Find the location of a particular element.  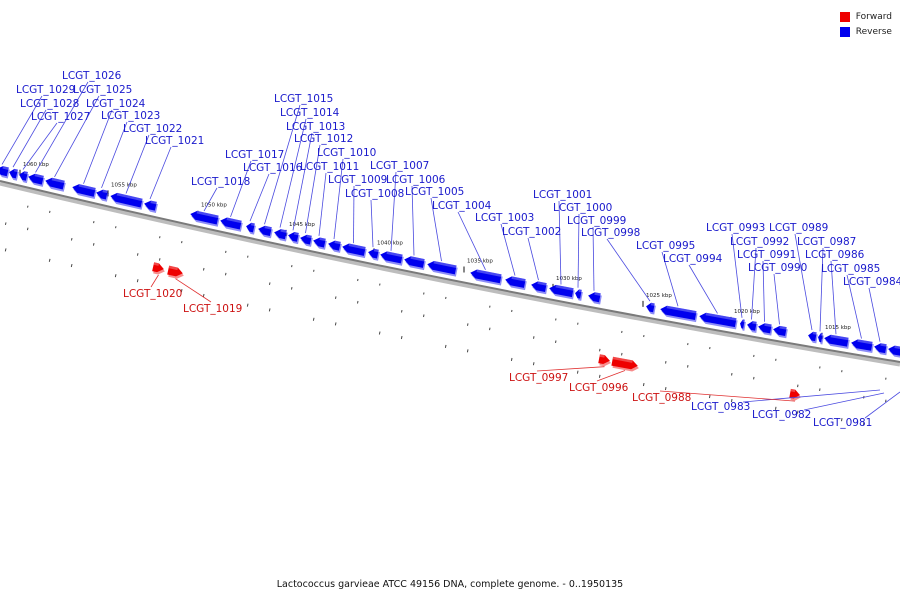

legend-reverse: Reverse is located at coordinates (865, 31).